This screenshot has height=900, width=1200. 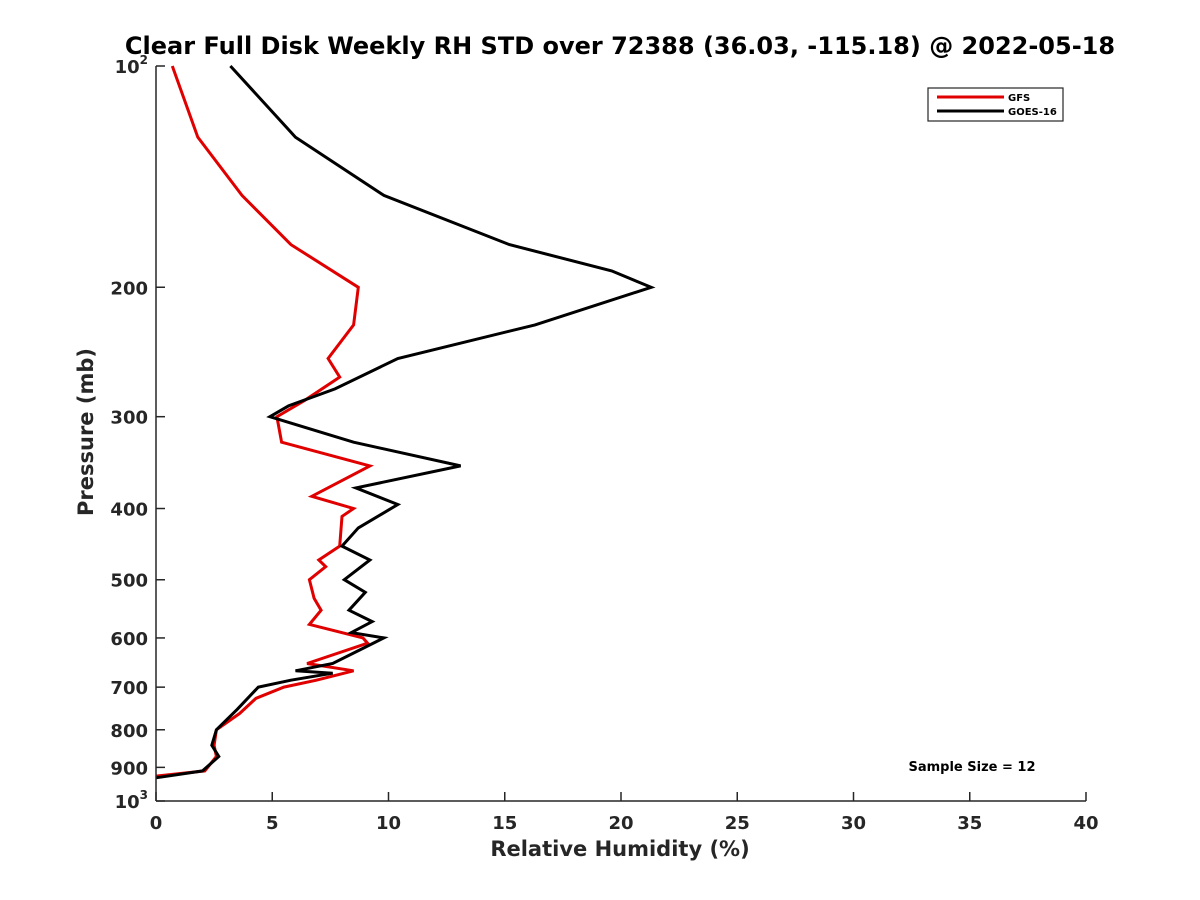 What do you see at coordinates (1032, 112) in the screenshot?
I see `legend-label-goes-16: GOES-16` at bounding box center [1032, 112].